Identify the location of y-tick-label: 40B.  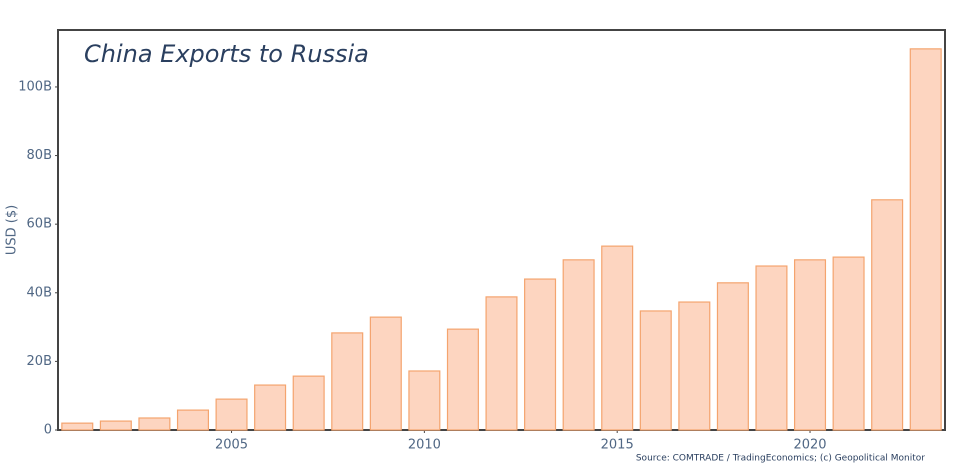
(39, 292).